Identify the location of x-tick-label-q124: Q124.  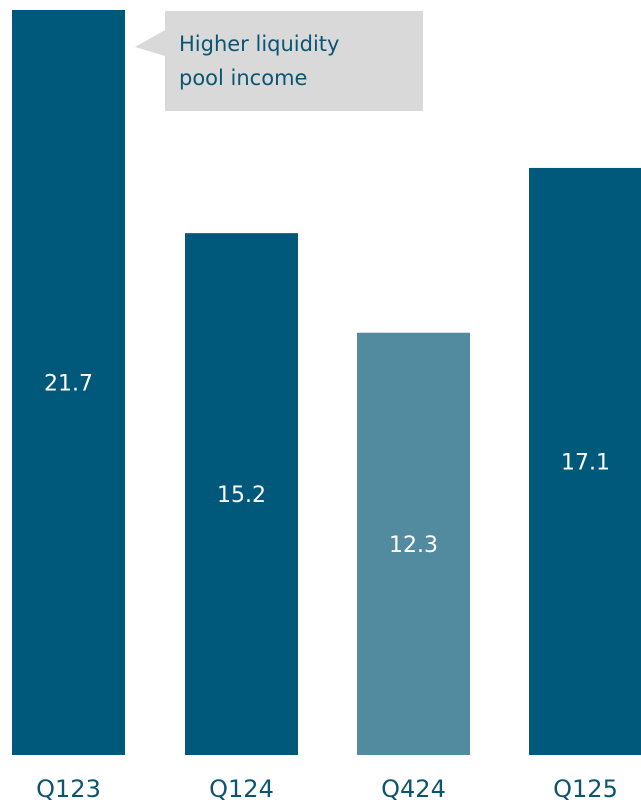
(241, 789).